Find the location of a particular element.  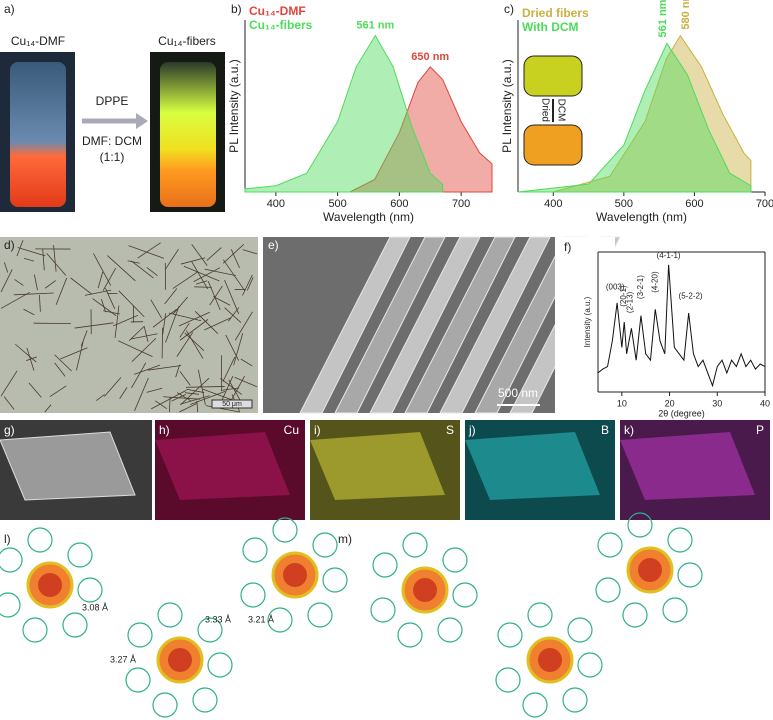

x-axis-label: 2θ (degree) is located at coordinates (681, 413).